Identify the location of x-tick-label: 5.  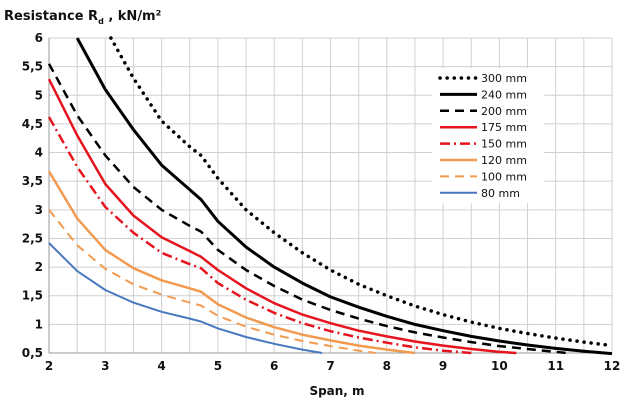
(218, 366).